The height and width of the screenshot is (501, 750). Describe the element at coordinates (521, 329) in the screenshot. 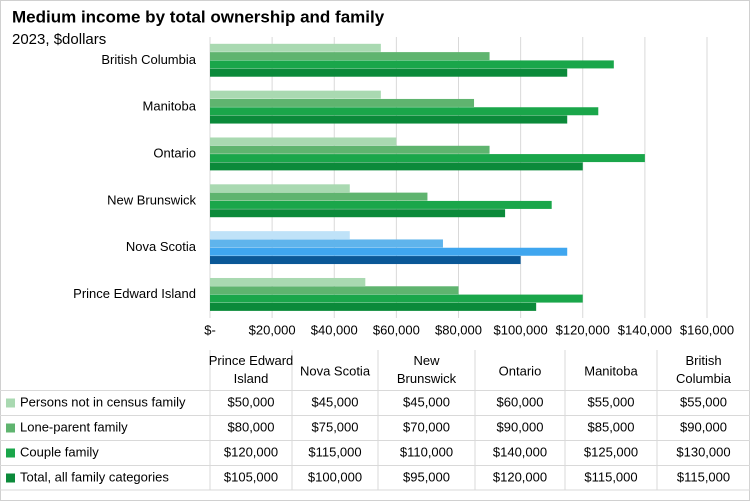

I see `x-tick-label: $100,000` at that location.